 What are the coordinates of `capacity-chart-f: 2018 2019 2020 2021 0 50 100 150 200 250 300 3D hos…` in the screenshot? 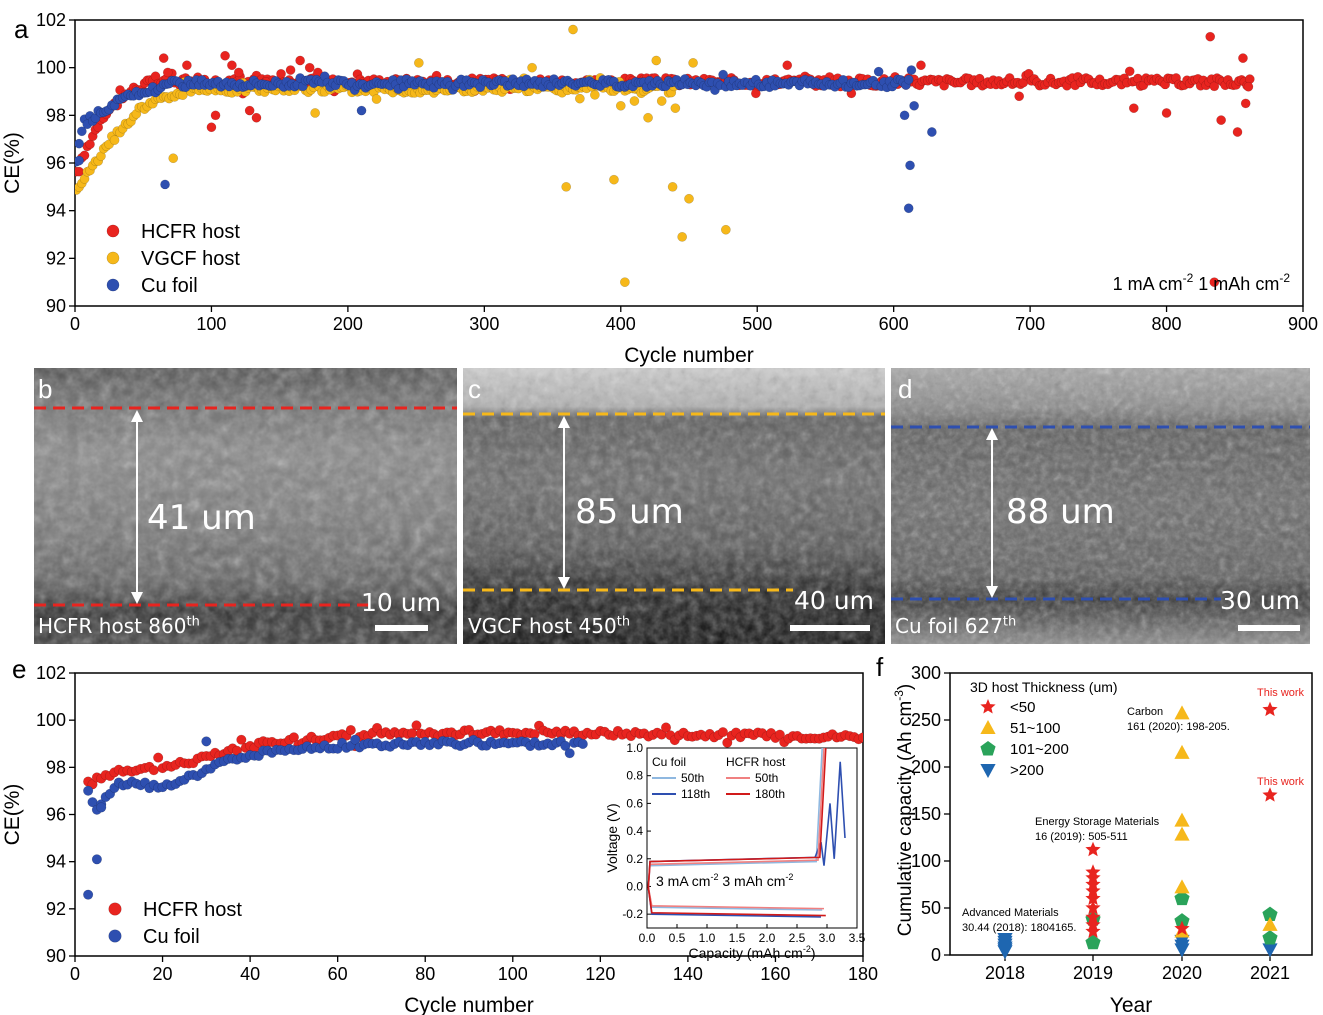 It's located at (1102, 839).